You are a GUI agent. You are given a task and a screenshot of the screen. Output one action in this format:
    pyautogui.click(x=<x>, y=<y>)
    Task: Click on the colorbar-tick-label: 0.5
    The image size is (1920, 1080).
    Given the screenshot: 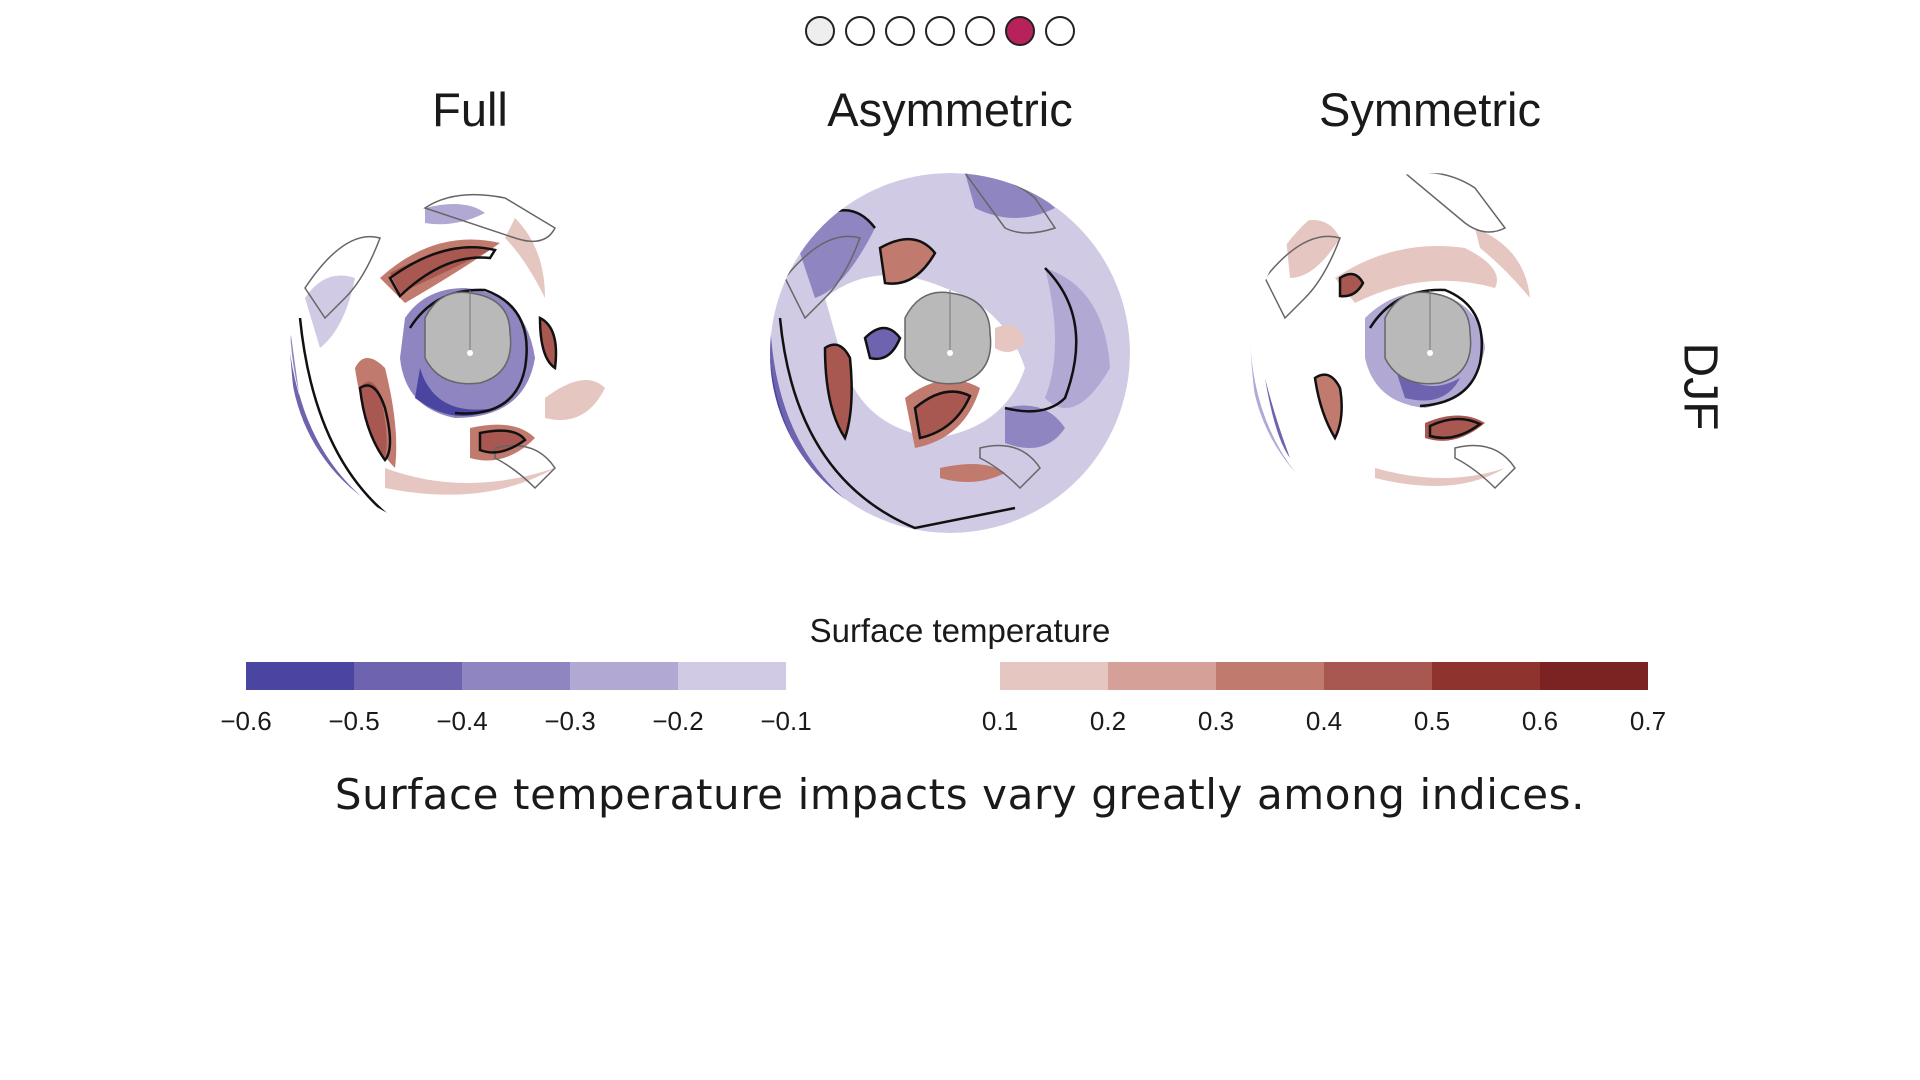 What is the action you would take?
    pyautogui.click(x=1432, y=721)
    